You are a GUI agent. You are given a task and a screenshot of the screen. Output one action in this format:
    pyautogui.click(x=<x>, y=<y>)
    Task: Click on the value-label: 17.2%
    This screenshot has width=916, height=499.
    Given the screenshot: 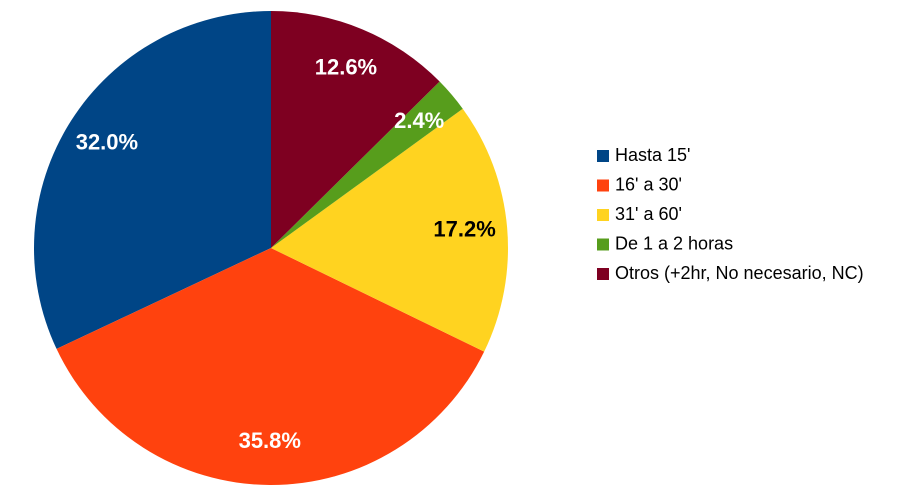 What is the action you would take?
    pyautogui.click(x=464, y=229)
    